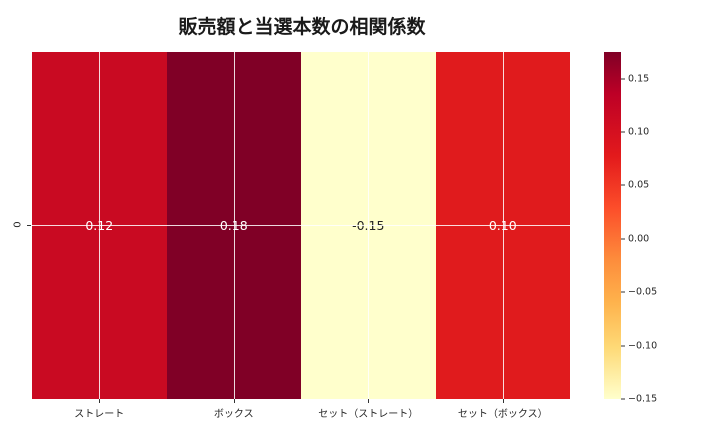 The height and width of the screenshot is (432, 720). Describe the element at coordinates (651, 228) in the screenshot. I see `colorbar-ticks: 0.15 0.10 0.05 0.00 −0.05 −0.10 −0.15` at that location.